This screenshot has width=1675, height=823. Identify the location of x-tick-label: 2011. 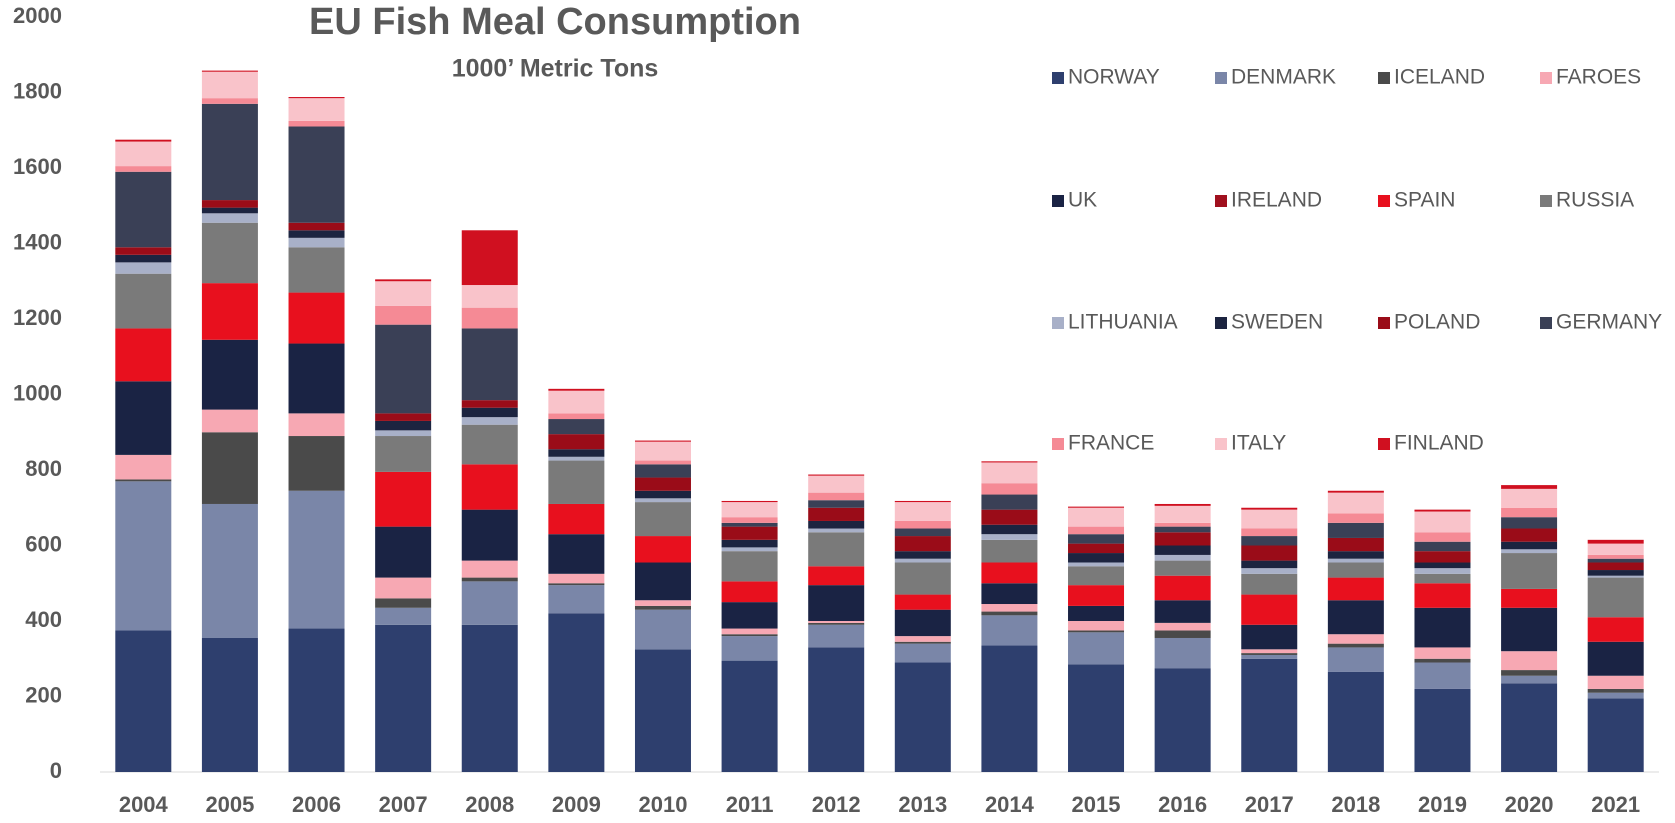
(750, 804).